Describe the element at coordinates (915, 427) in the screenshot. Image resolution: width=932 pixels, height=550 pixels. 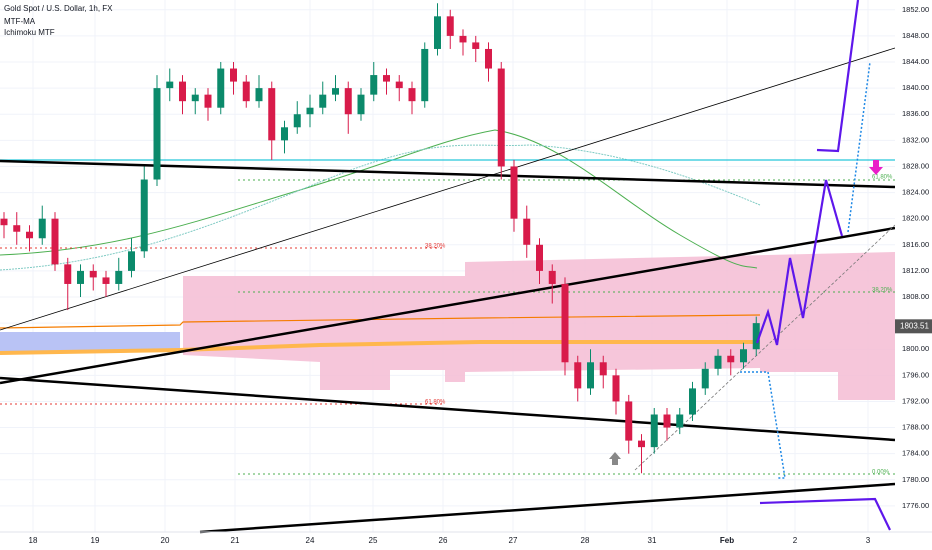
I see `y-tick-label: 1788.00` at that location.